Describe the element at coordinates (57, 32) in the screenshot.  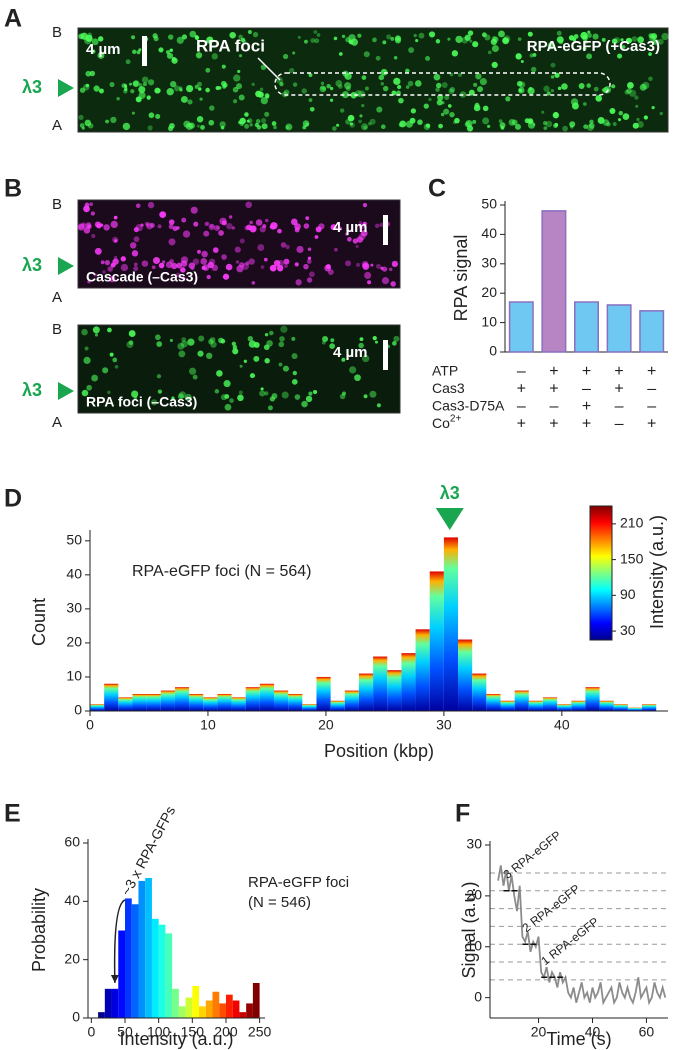
I see `end-label: B` at that location.